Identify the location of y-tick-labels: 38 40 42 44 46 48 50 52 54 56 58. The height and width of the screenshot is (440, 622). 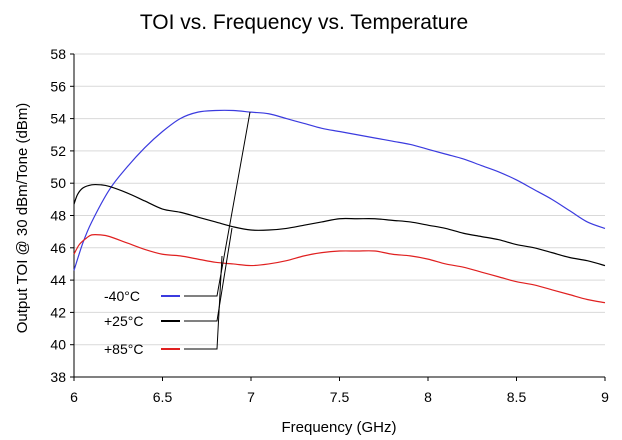
(58, 215).